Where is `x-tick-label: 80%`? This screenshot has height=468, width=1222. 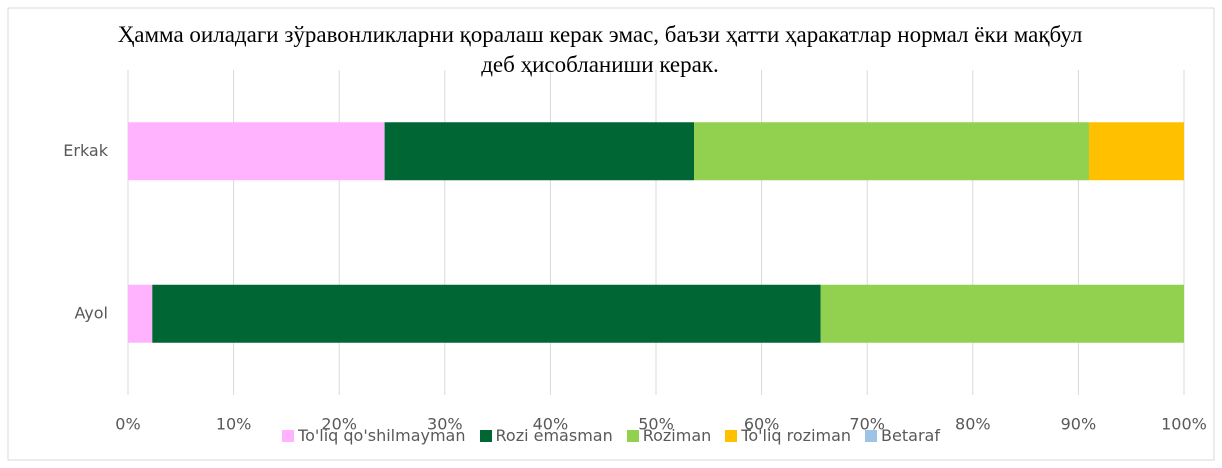
x-tick-label: 80% is located at coordinates (973, 424).